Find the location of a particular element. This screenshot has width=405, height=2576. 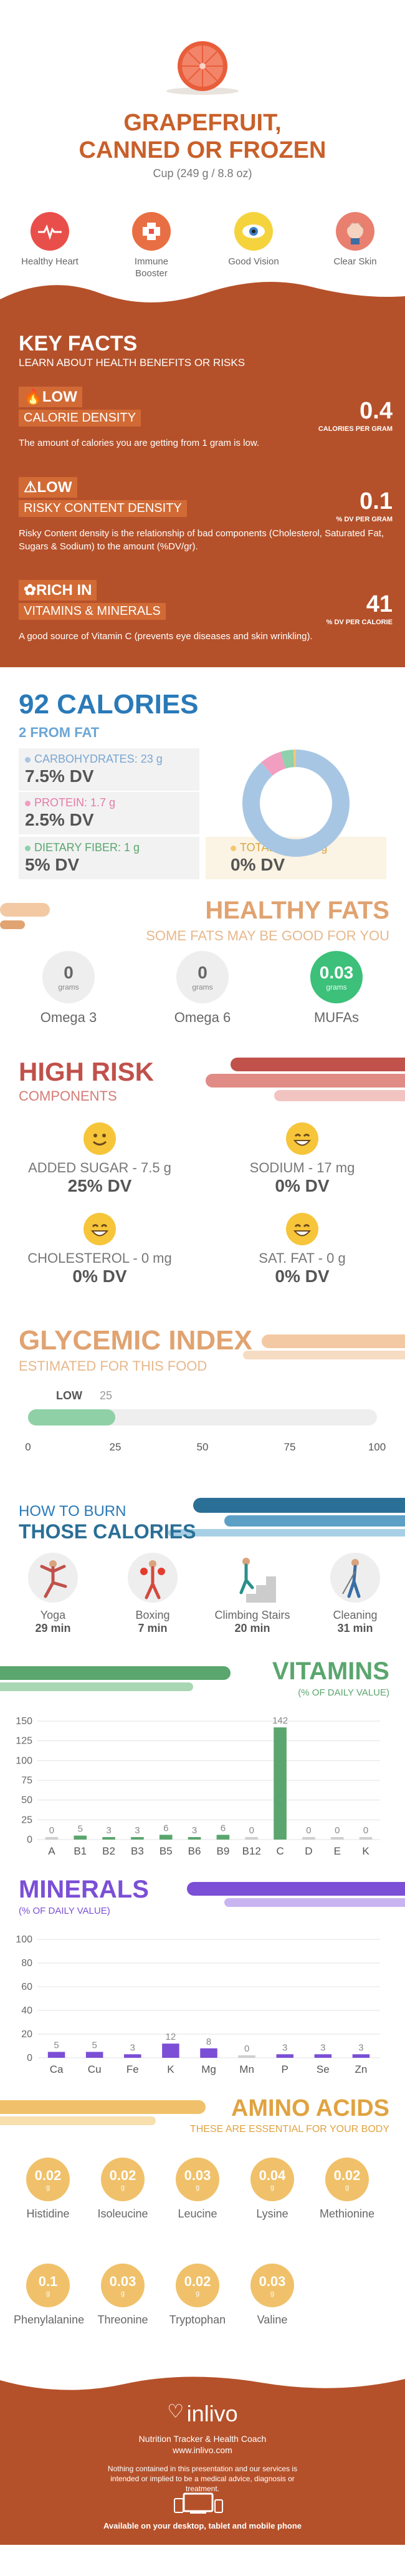

header-wave-divider is located at coordinates (202, 300).